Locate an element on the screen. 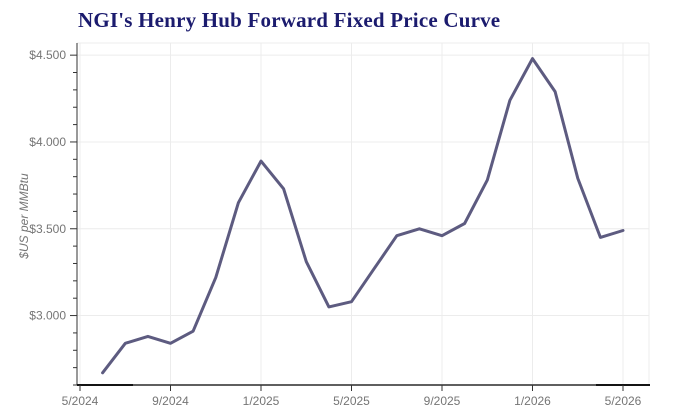 The image size is (680, 418). x-tick-label: 5/2024 is located at coordinates (80, 401).